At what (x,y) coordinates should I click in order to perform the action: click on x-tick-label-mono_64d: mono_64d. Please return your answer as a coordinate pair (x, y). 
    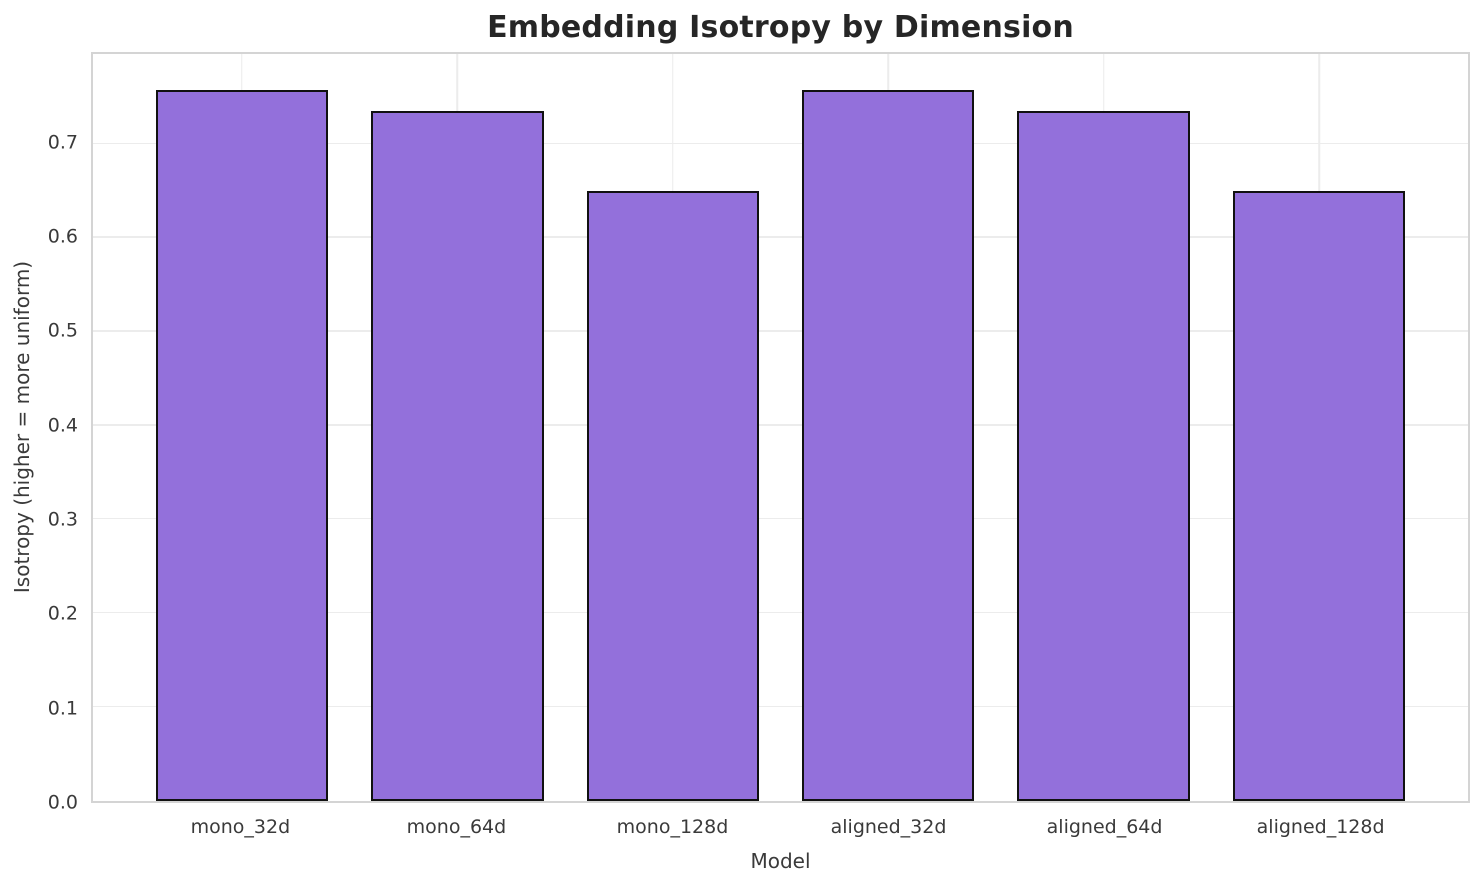
    Looking at the image, I should click on (456, 827).